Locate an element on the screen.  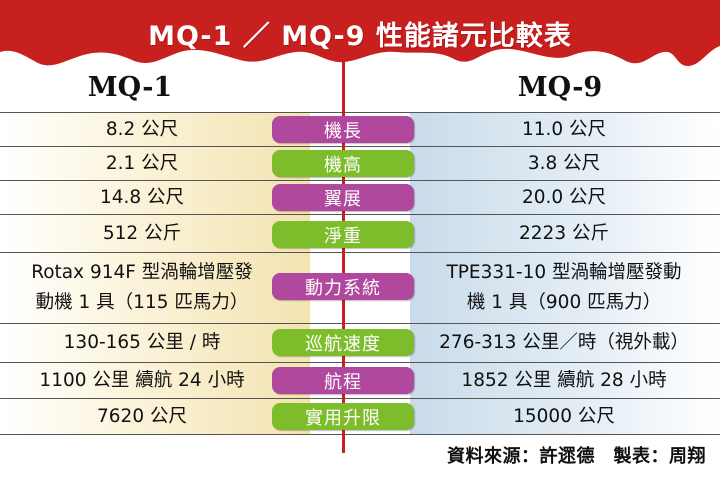
row-label-cruise-speed: 巡航速度 is located at coordinates (343, 342).